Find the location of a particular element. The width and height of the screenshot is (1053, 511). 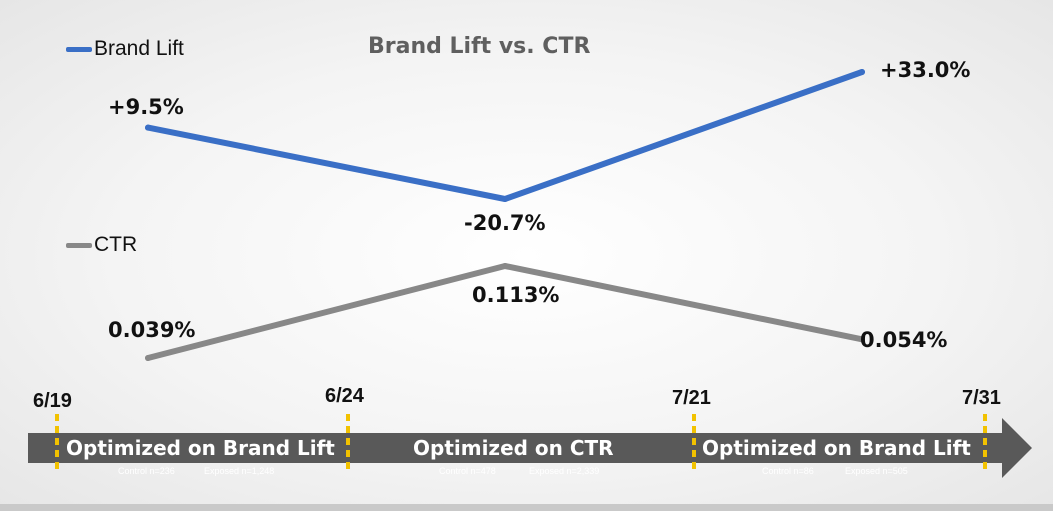

phase-2-exposed: Exposed n=2,339 is located at coordinates (564, 471).